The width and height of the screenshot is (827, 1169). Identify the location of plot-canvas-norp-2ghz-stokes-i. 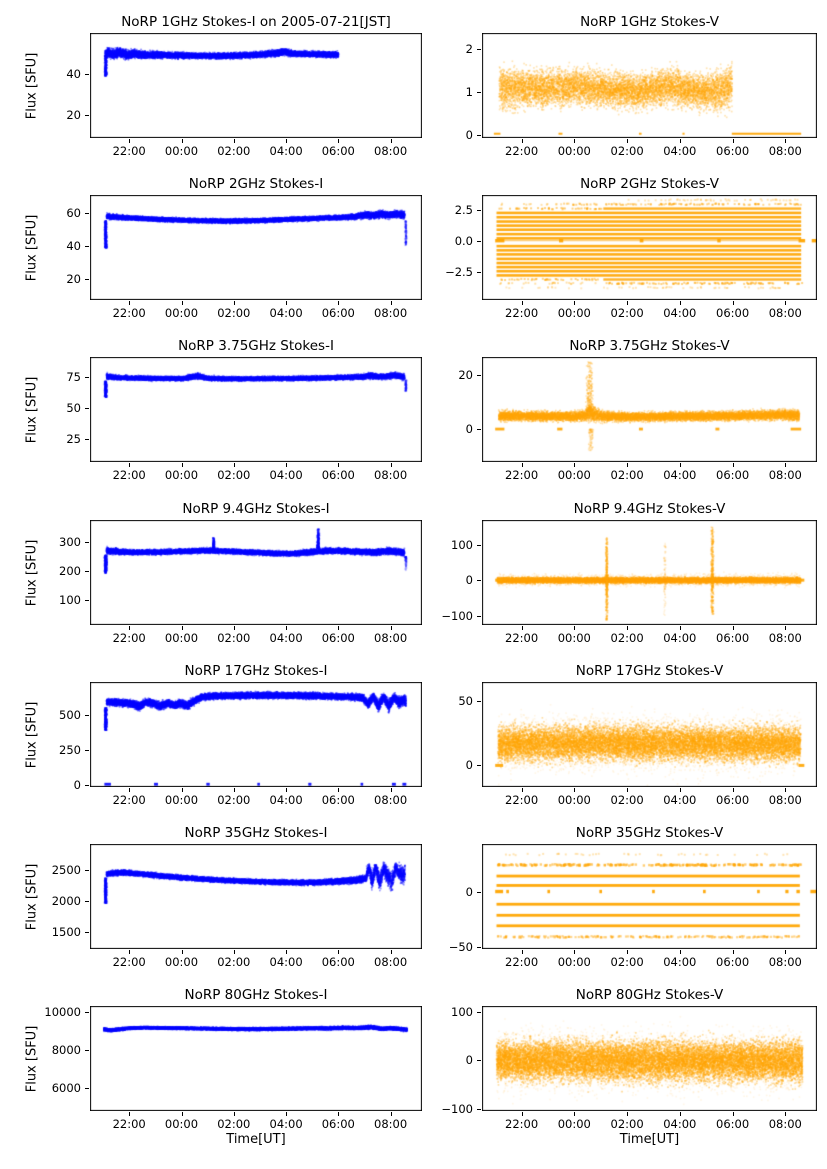
(256, 247).